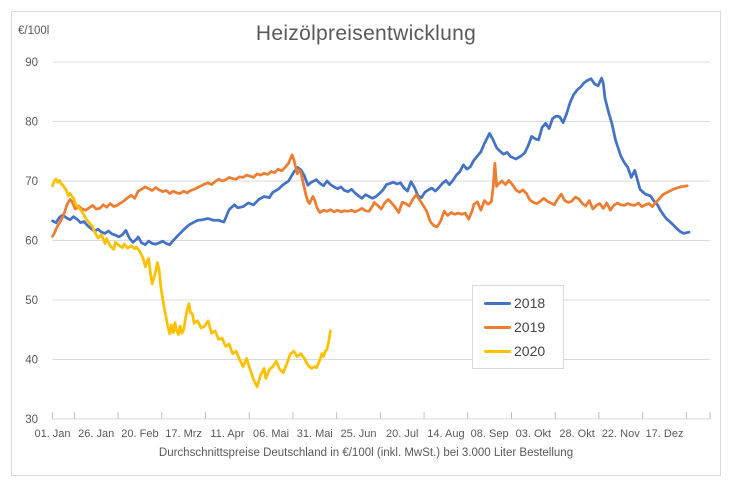  Describe the element at coordinates (533, 434) in the screenshot. I see `x-tick-label: 03. Okt` at that location.